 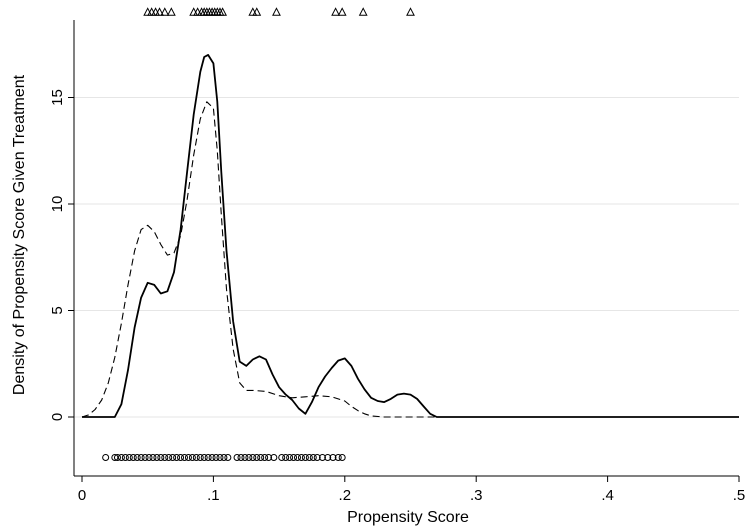 What do you see at coordinates (57, 310) in the screenshot?
I see `y-tick-label: 5` at bounding box center [57, 310].